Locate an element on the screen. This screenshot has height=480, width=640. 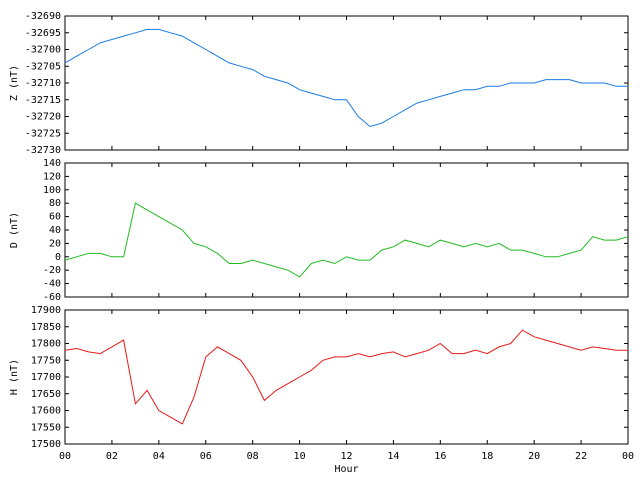
y-tick-label: 17900 is located at coordinates (46, 310).